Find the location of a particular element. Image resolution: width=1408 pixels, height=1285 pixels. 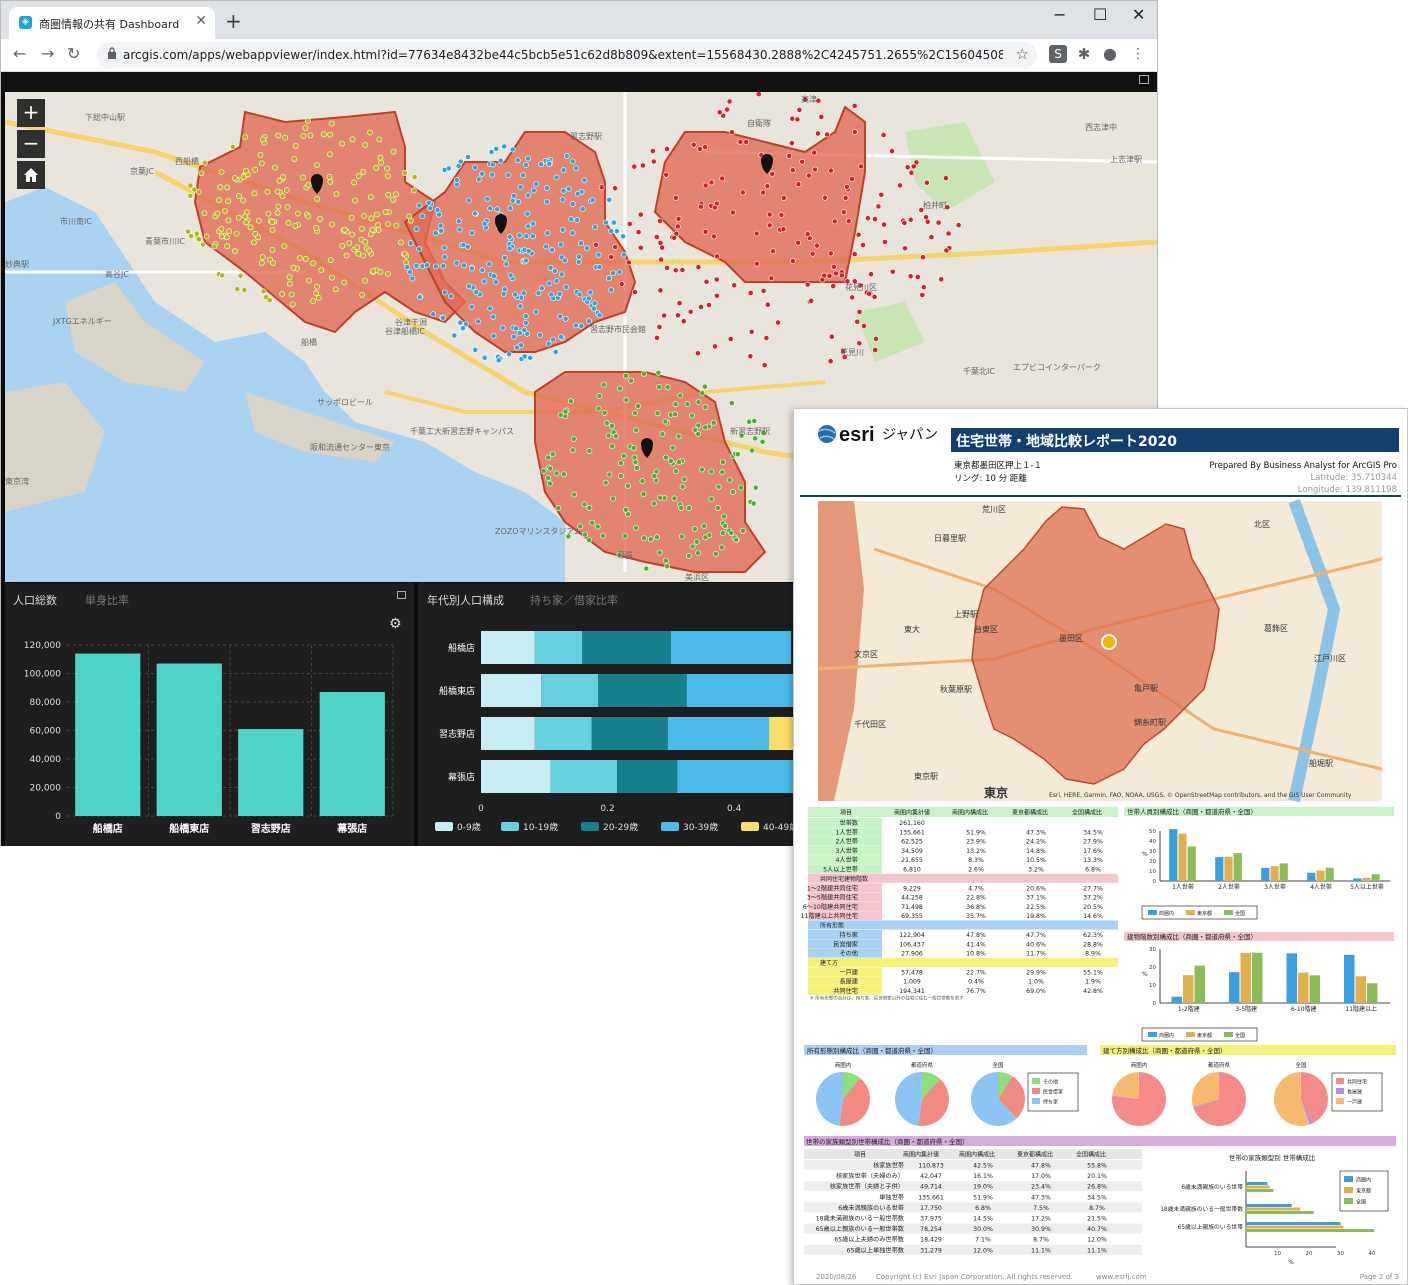

profile-icon: ● is located at coordinates (1110, 53).